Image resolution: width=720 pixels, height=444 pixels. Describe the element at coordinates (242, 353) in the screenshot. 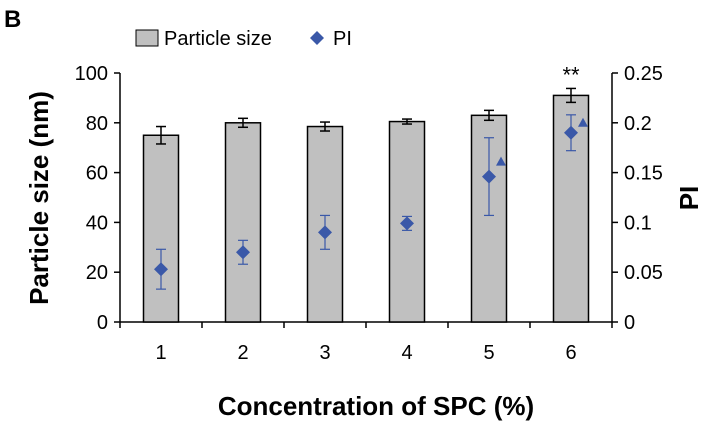

I see `x-tick-label: 2` at that location.